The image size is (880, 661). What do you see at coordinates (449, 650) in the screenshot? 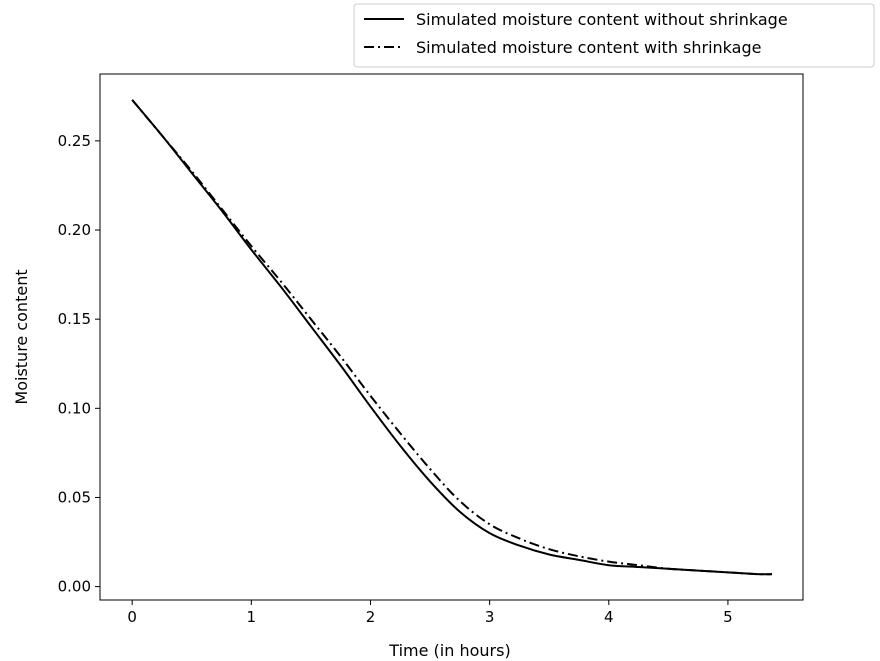
I see `x-axis-label: Time (in hours)` at bounding box center [449, 650].